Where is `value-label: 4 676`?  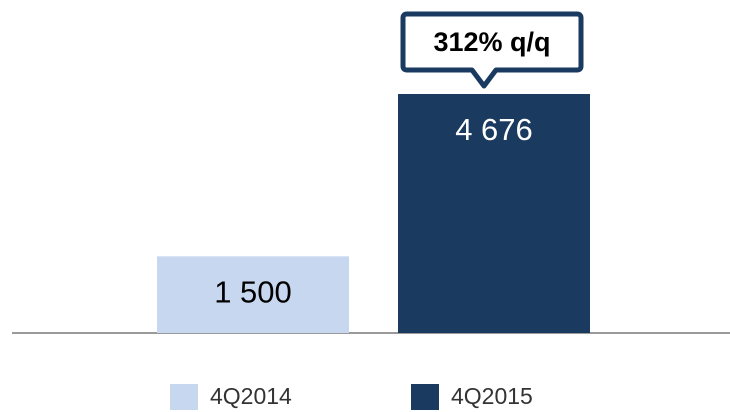 value-label: 4 676 is located at coordinates (494, 129).